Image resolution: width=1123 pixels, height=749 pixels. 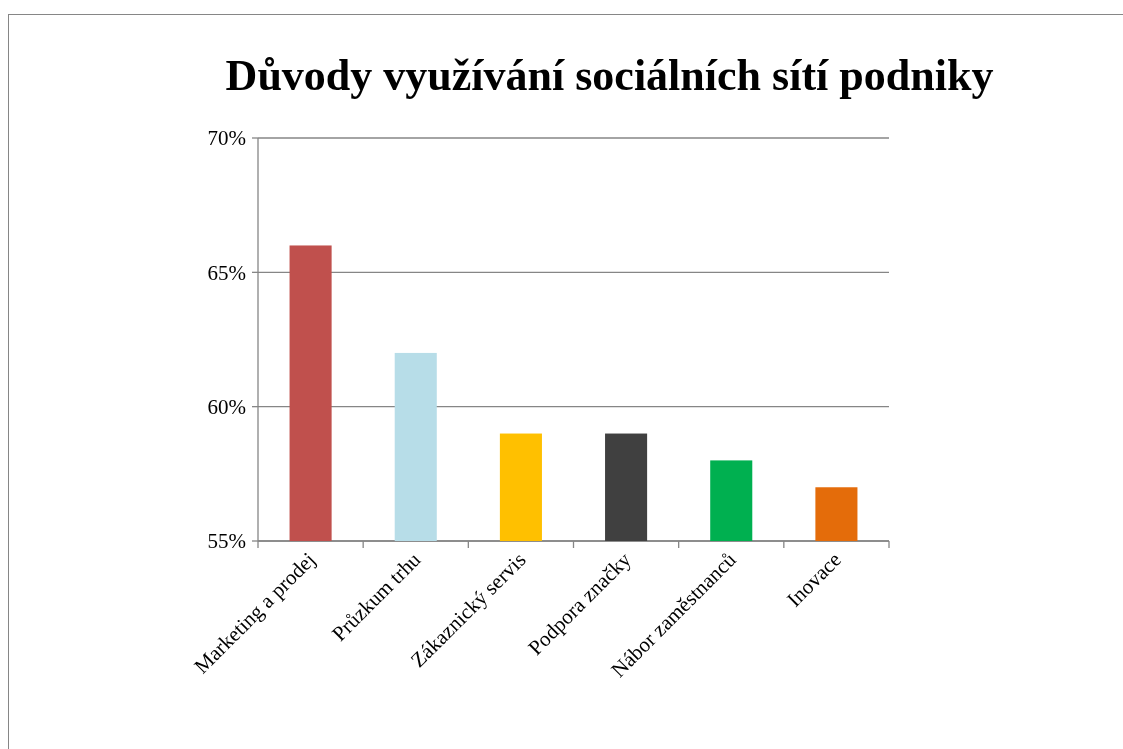 What do you see at coordinates (609, 75) in the screenshot?
I see `chart-title: Důvody využívání sociálních sítí podniky` at bounding box center [609, 75].